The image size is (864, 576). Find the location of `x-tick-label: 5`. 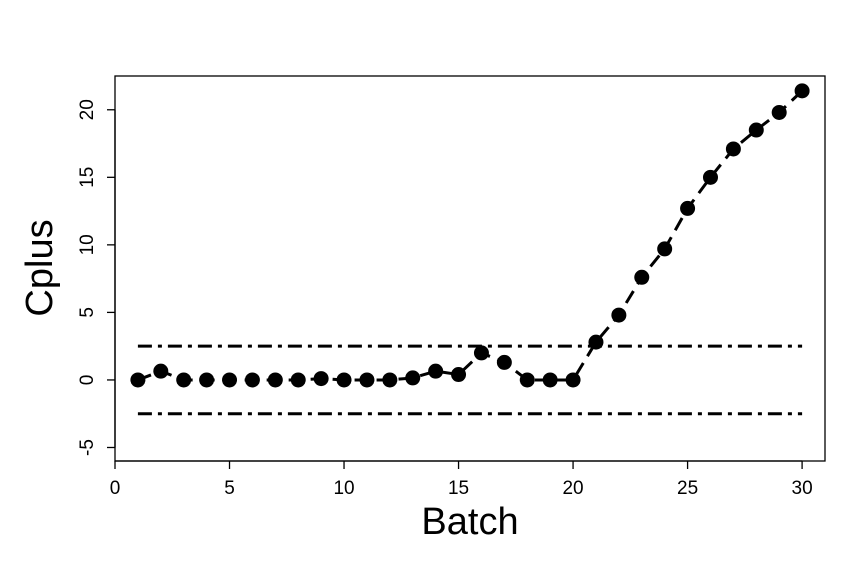

x-tick-label: 5 is located at coordinates (229, 488).